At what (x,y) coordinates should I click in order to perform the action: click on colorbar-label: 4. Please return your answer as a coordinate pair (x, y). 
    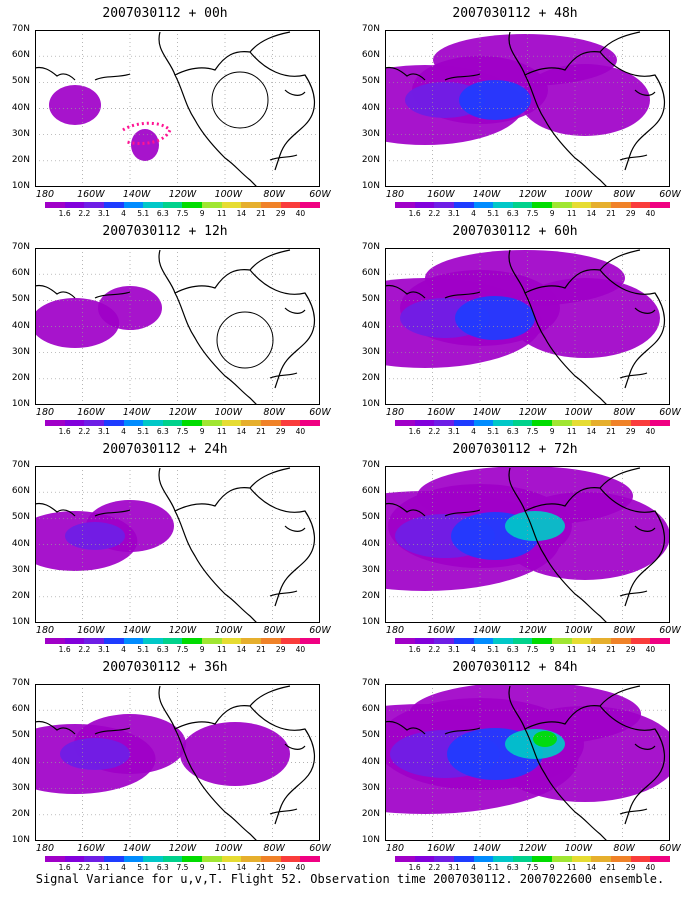
    Looking at the image, I should click on (123, 867).